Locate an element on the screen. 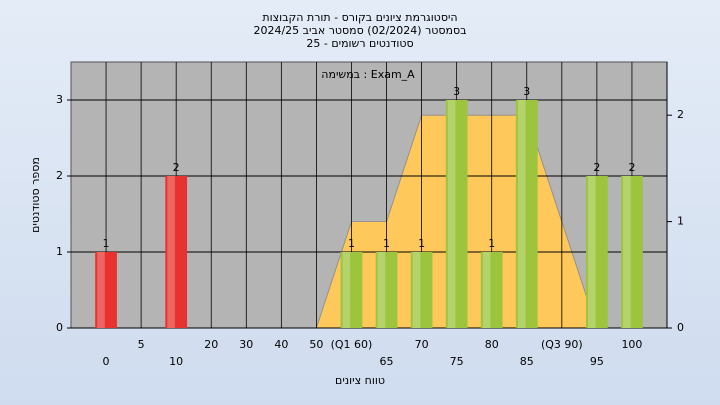  chart-subtitle: בסמסטר (02/2024) סמסטר אביב 2024/25 is located at coordinates (359, 30).